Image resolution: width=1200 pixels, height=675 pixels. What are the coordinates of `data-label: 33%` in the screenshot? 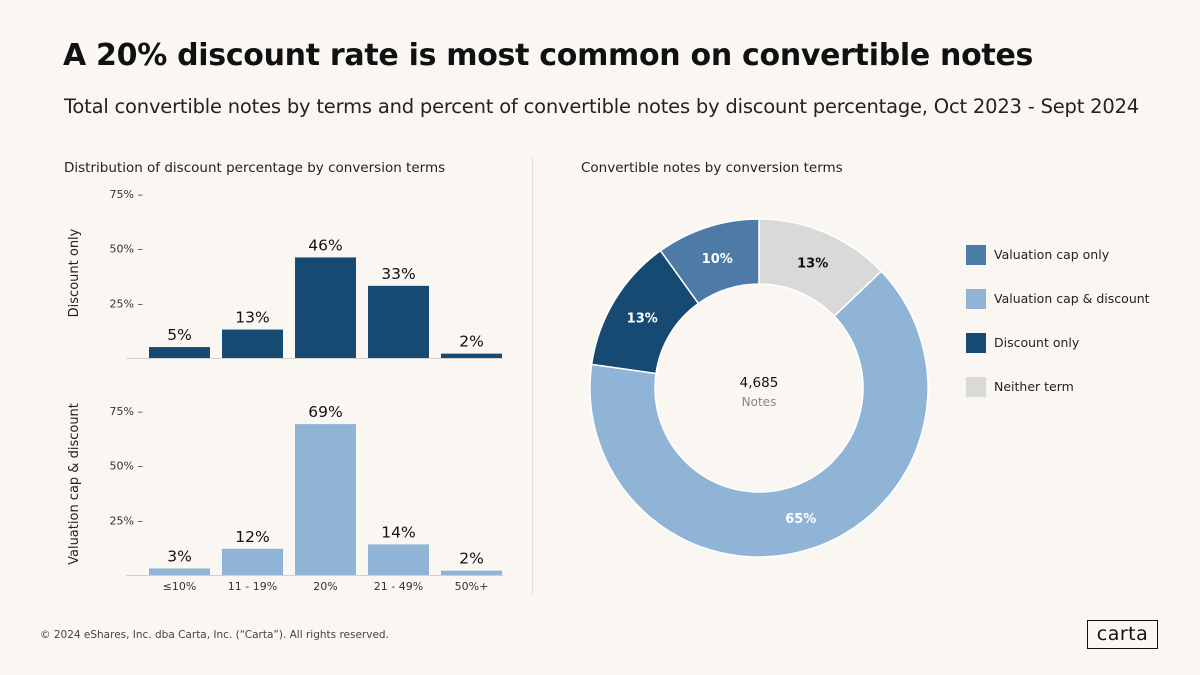 It's located at (398, 274).